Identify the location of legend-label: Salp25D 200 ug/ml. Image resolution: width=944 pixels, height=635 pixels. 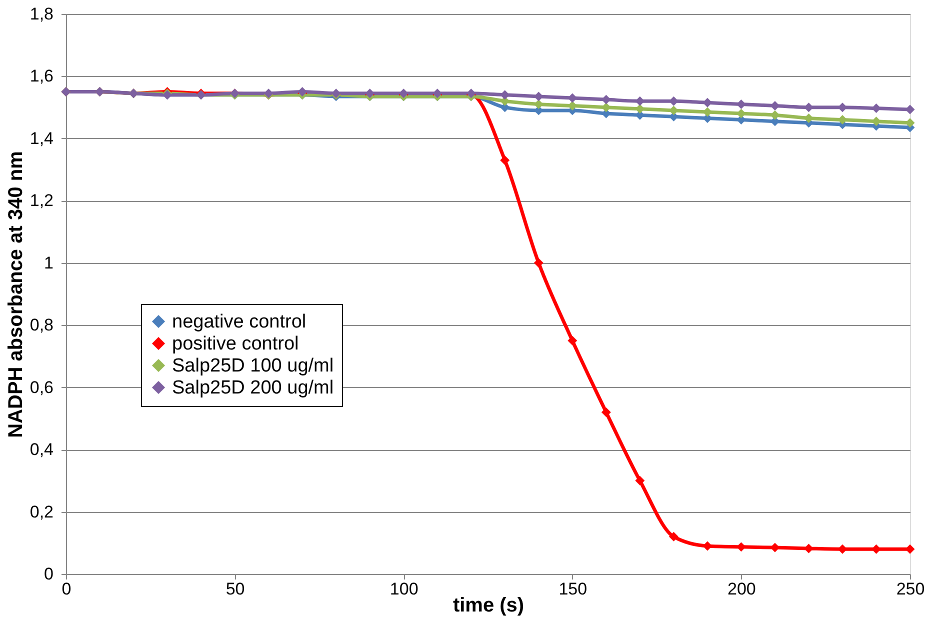
(253, 388).